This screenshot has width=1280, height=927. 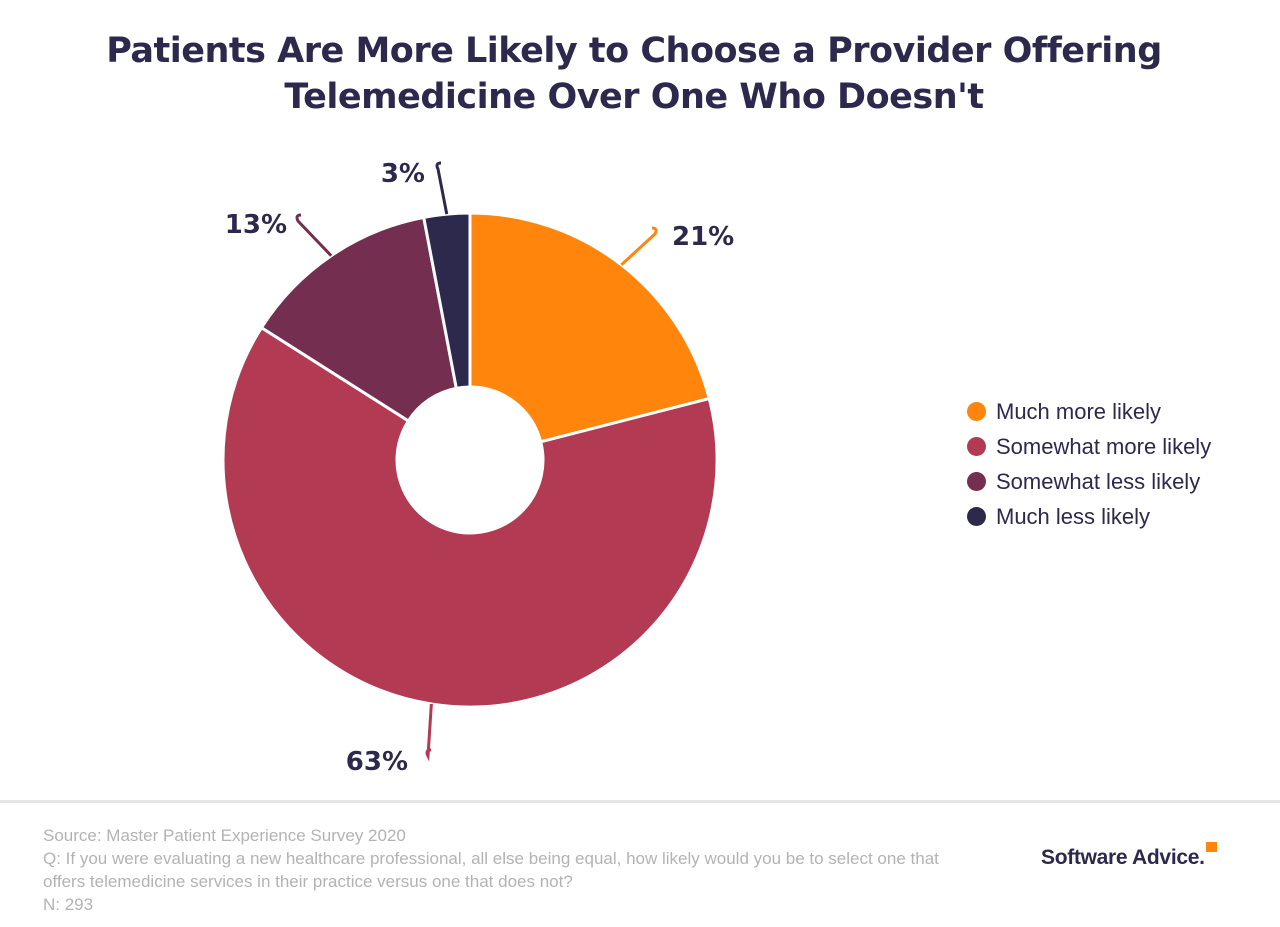 What do you see at coordinates (403, 174) in the screenshot?
I see `data-label: 3%` at bounding box center [403, 174].